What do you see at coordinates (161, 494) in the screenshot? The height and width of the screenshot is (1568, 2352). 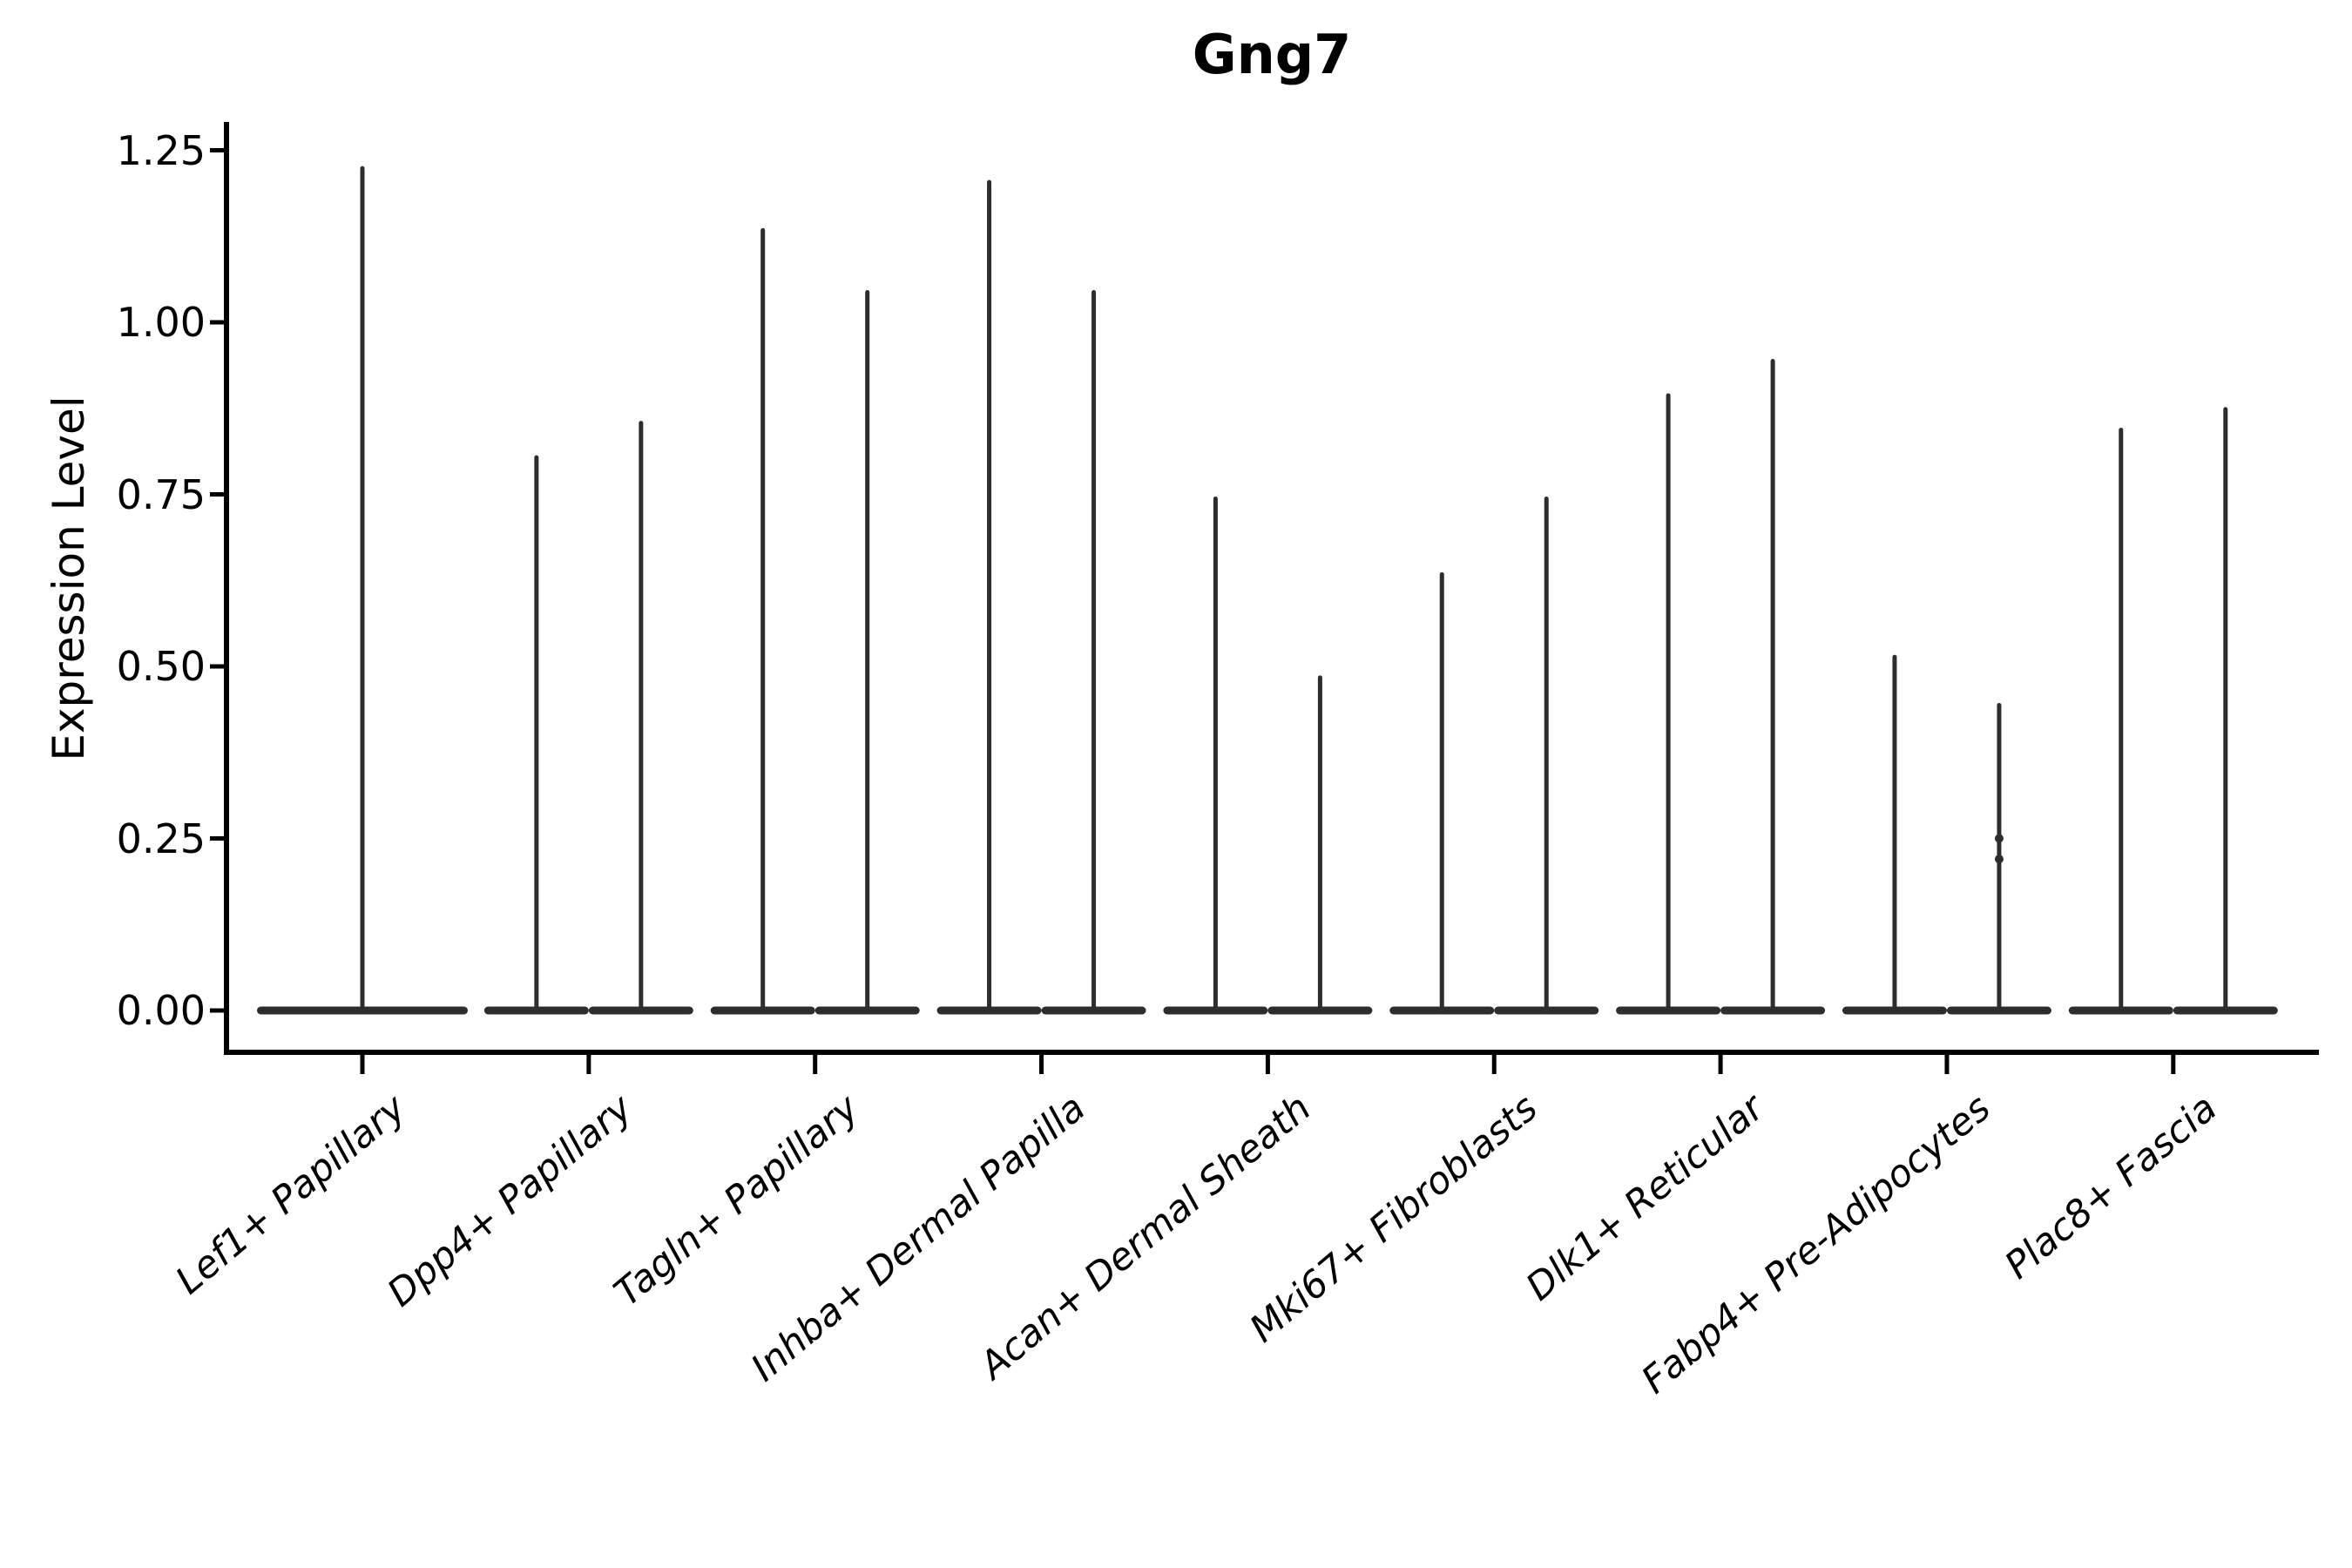 I see `y-tick-label: 0.75` at bounding box center [161, 494].